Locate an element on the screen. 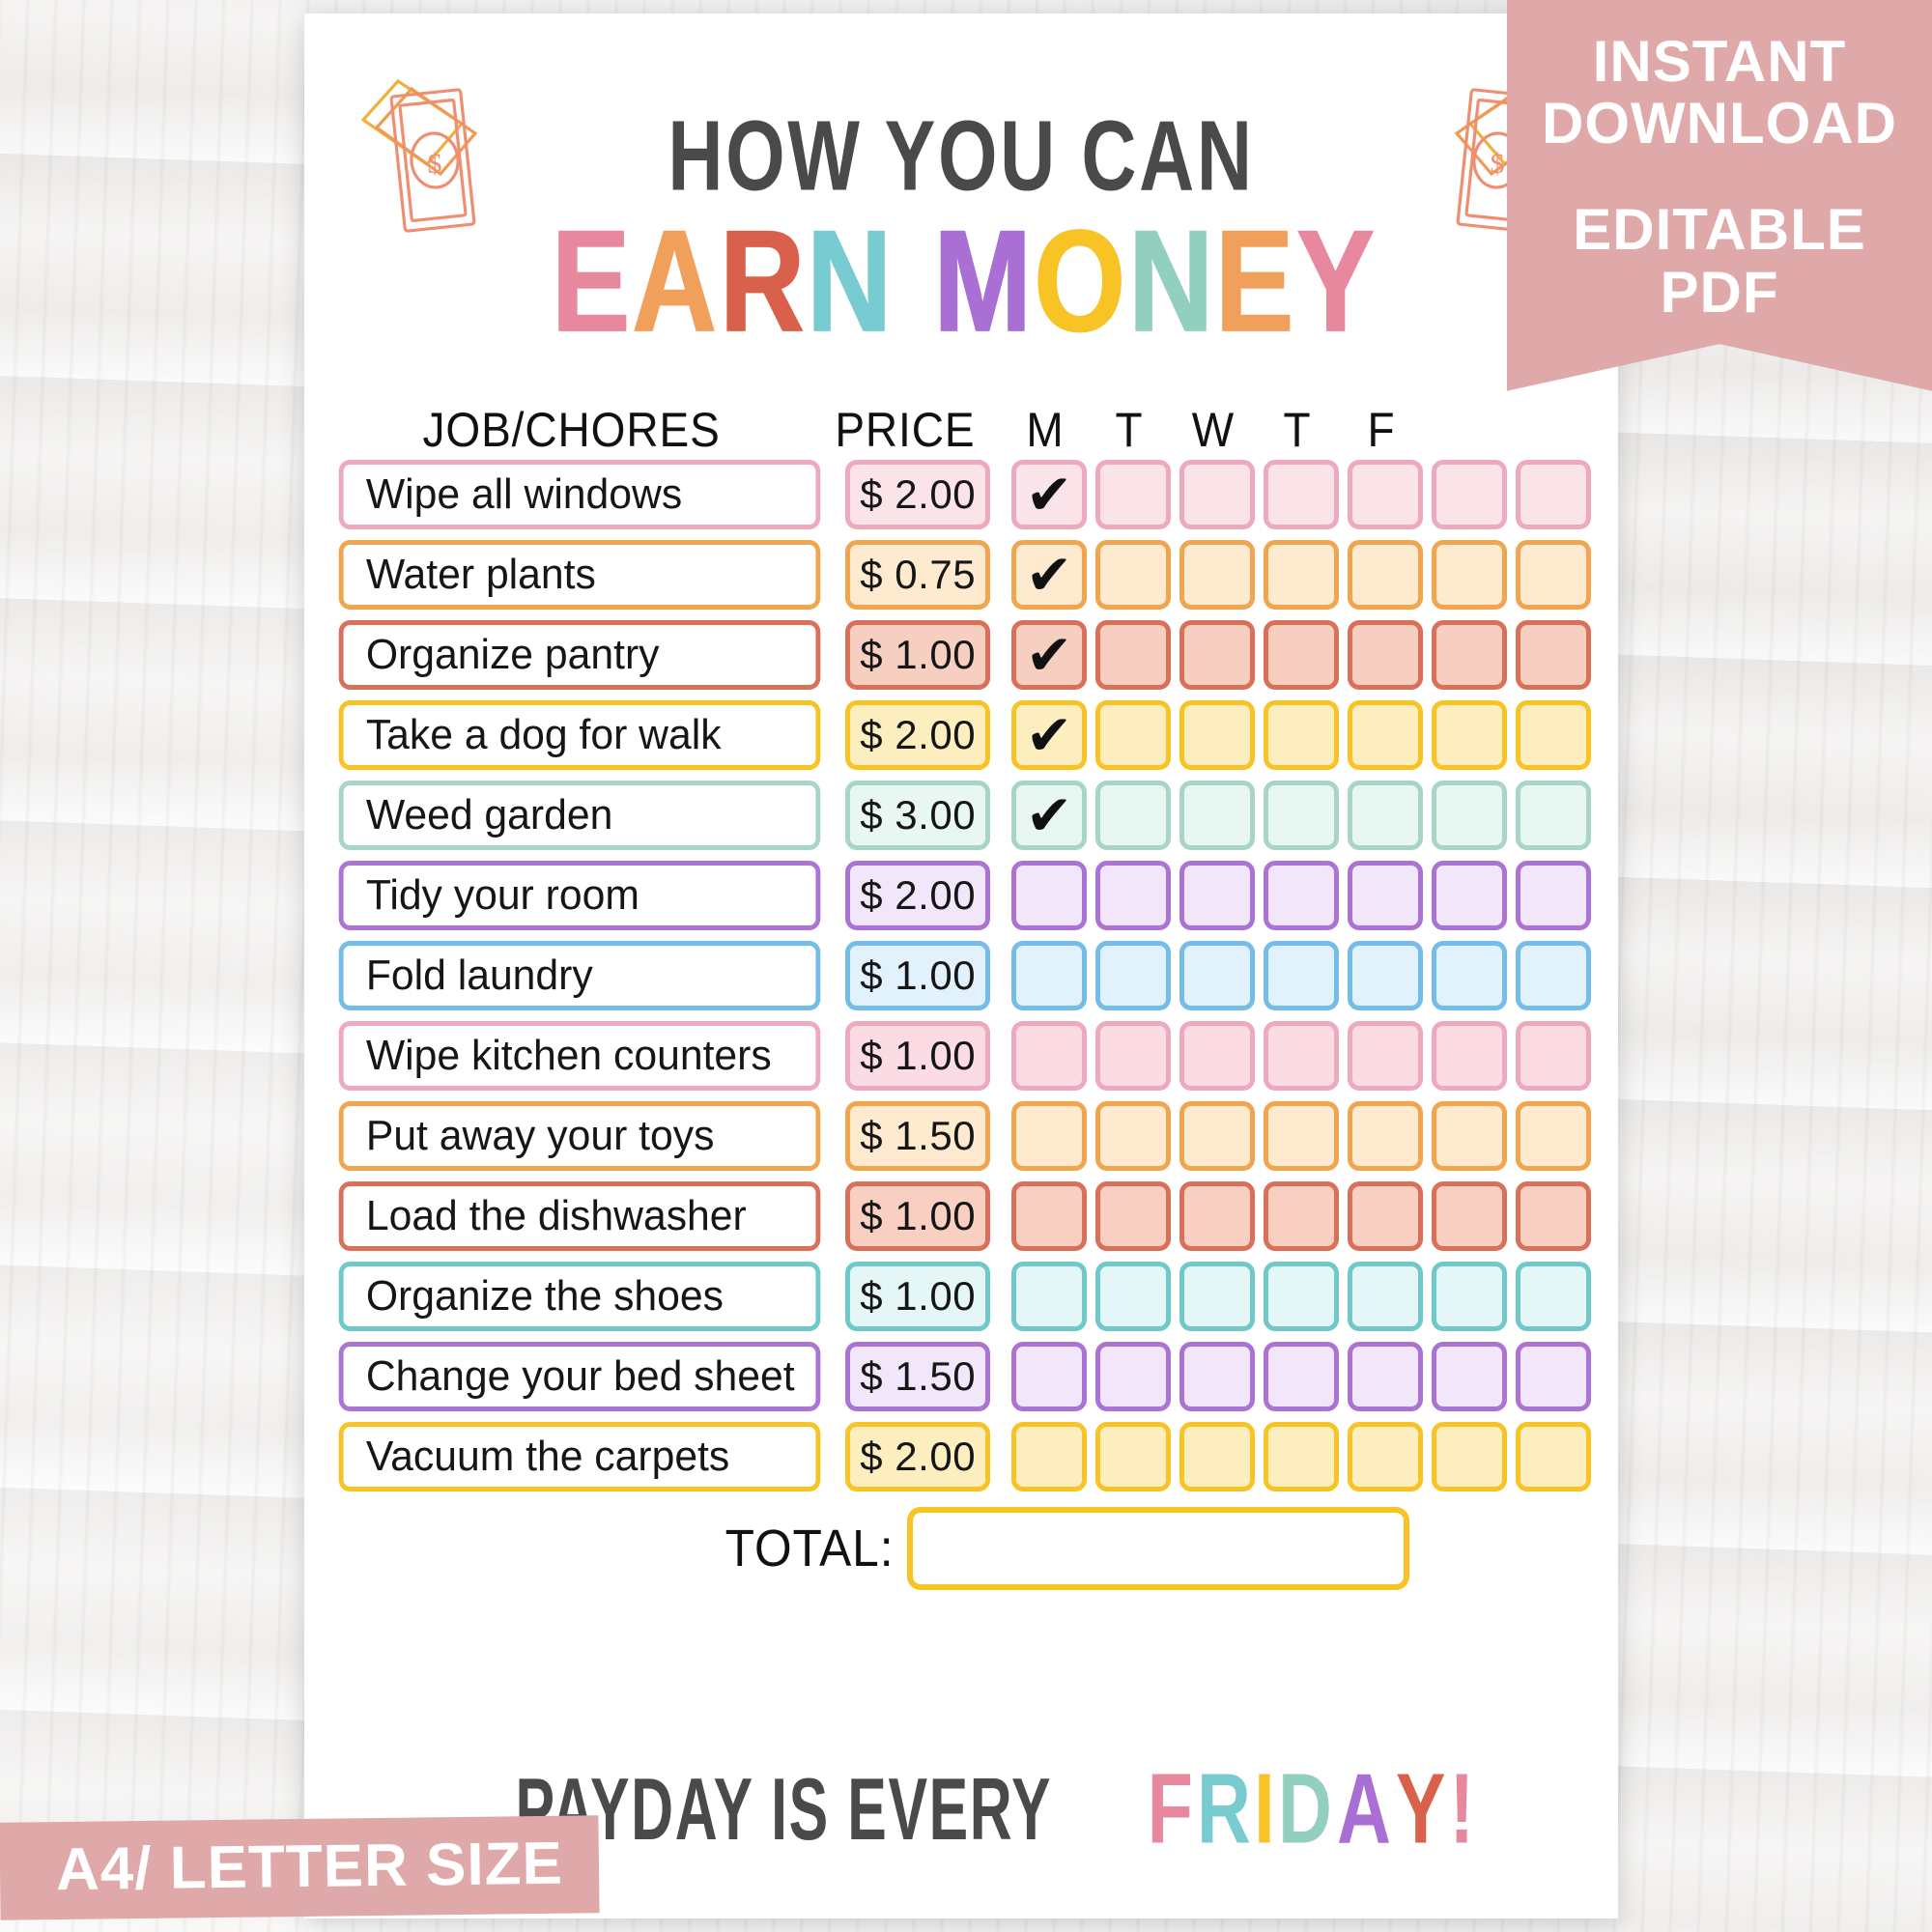 The height and width of the screenshot is (1932, 1932). chore-price-input: $ 3.00 is located at coordinates (917, 815).